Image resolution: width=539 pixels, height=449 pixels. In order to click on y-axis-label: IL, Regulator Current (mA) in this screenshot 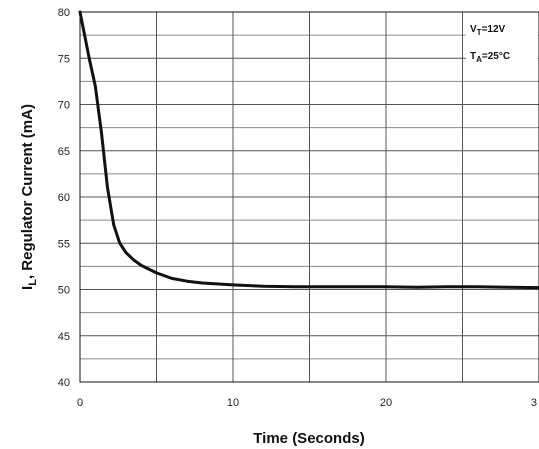, I will do `click(29, 197)`.